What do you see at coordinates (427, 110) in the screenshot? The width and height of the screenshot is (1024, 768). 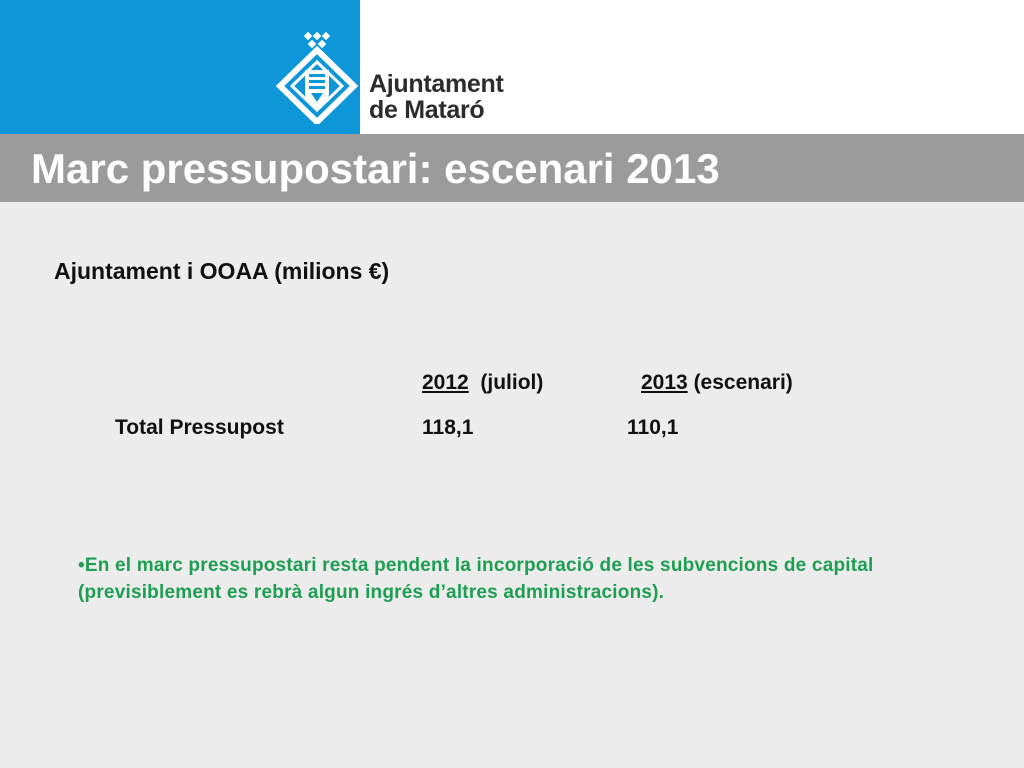 I see `brand-name-line2: de Mataró` at bounding box center [427, 110].